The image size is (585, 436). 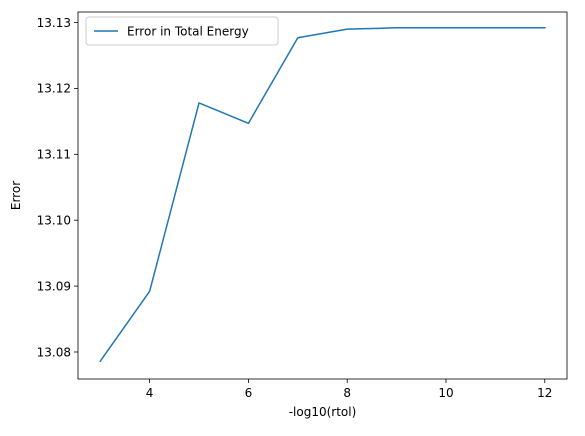 I want to click on x-tick-label: 10, so click(x=445, y=393).